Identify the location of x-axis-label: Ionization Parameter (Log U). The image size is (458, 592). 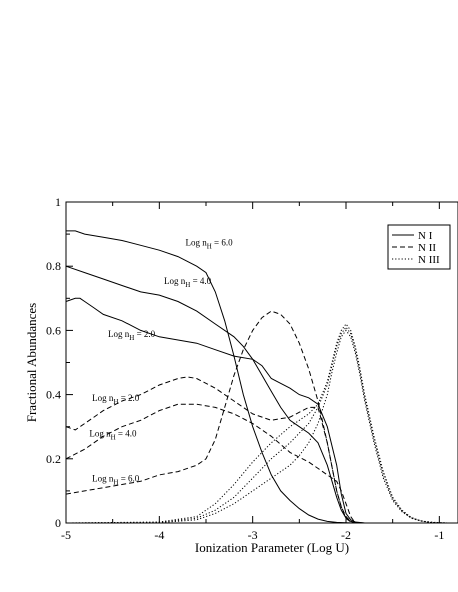
(272, 547).